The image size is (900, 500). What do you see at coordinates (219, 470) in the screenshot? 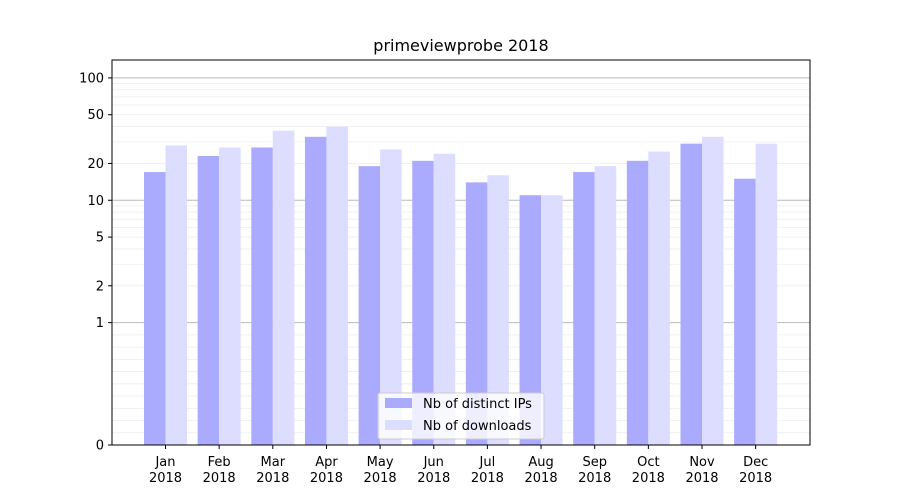
I see `x-tick-label-feb: Feb 2018` at bounding box center [219, 470].